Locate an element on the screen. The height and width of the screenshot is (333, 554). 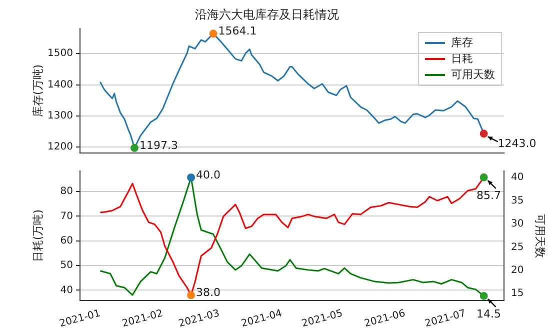
y-tick-label: 50 is located at coordinates (66, 266).